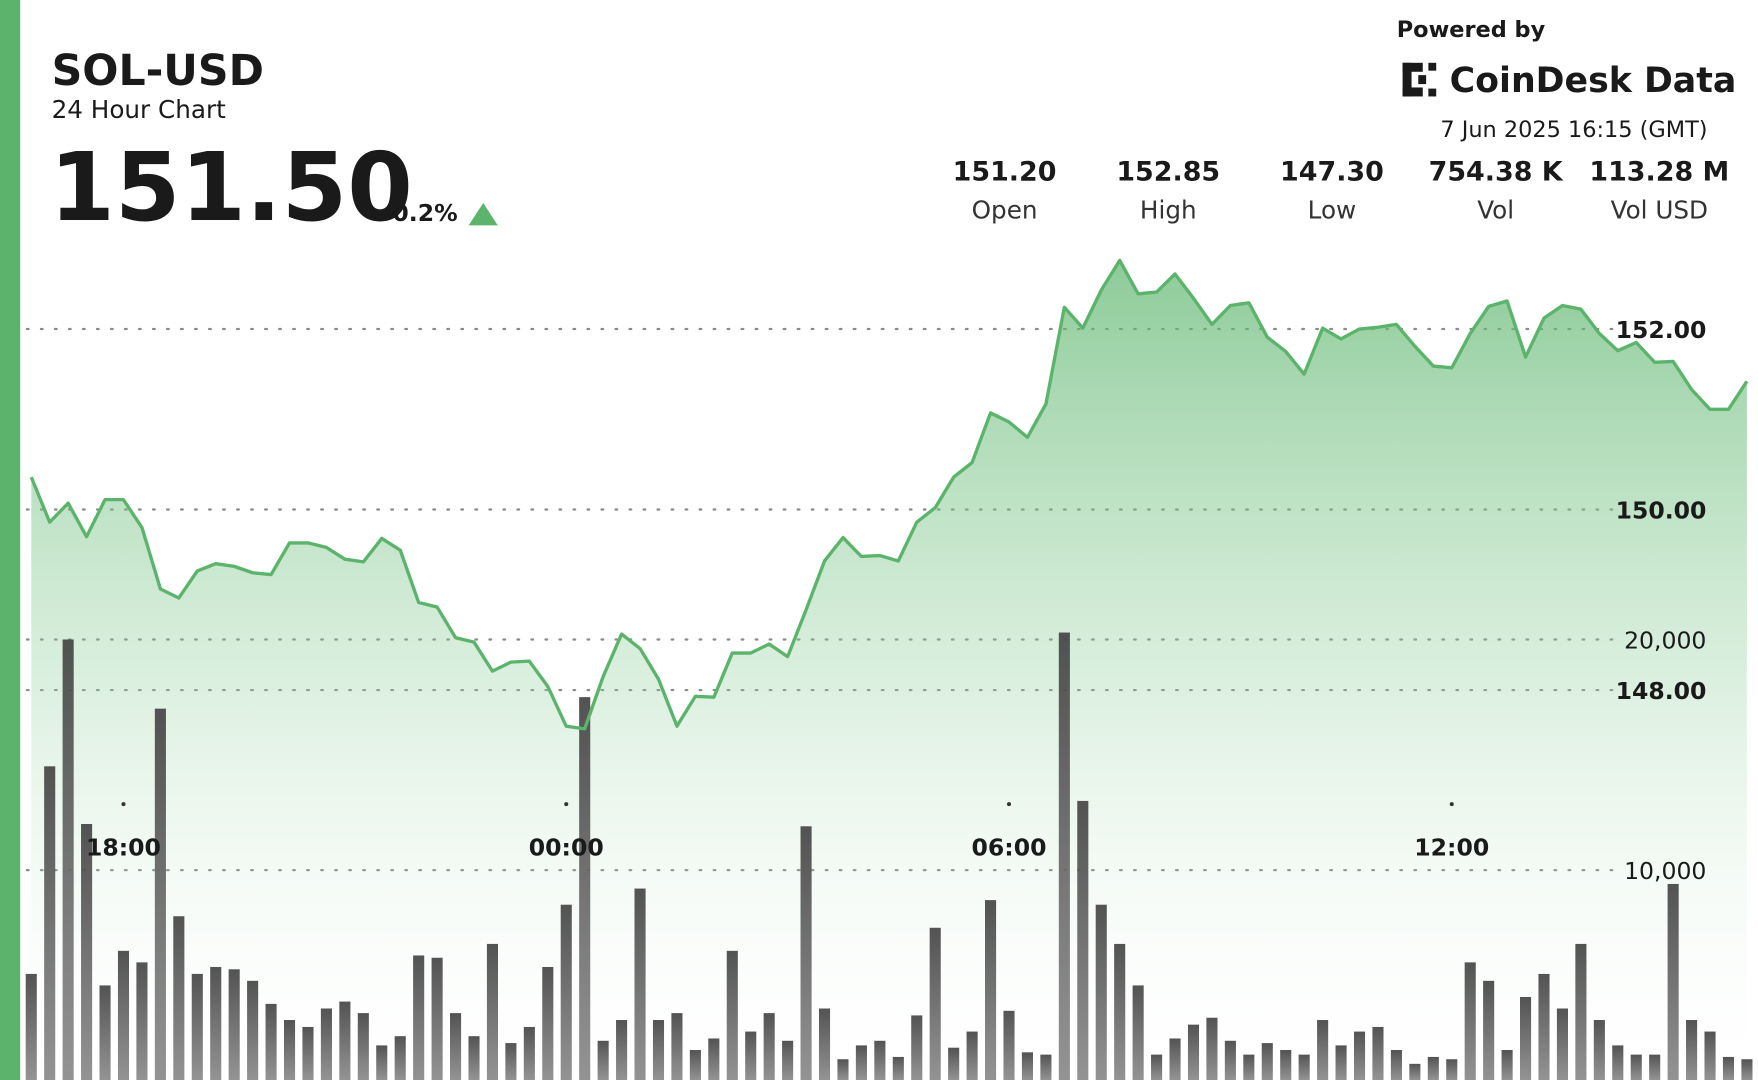 This screenshot has height=1080, width=1758. Describe the element at coordinates (1168, 210) in the screenshot. I see `stat-label: High` at that location.